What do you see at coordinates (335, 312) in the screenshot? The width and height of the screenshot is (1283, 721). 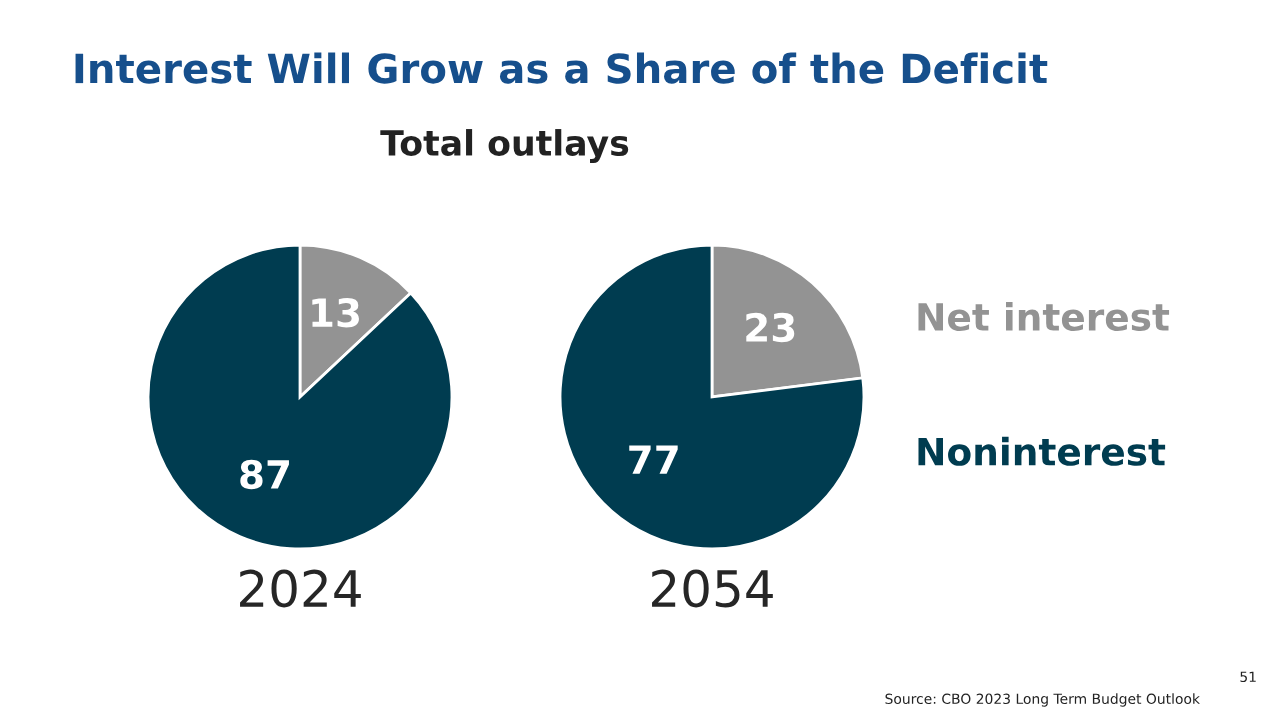 I see `data-label: 13` at bounding box center [335, 312].